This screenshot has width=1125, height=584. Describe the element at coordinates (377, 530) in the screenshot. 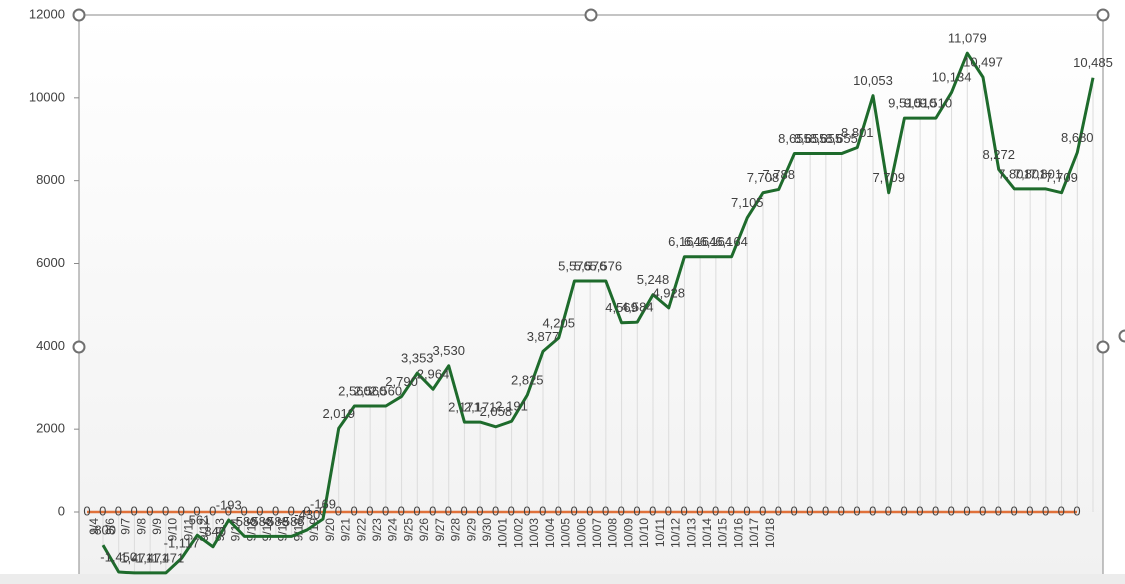

I see `x-tick-label: 9/23` at that location.